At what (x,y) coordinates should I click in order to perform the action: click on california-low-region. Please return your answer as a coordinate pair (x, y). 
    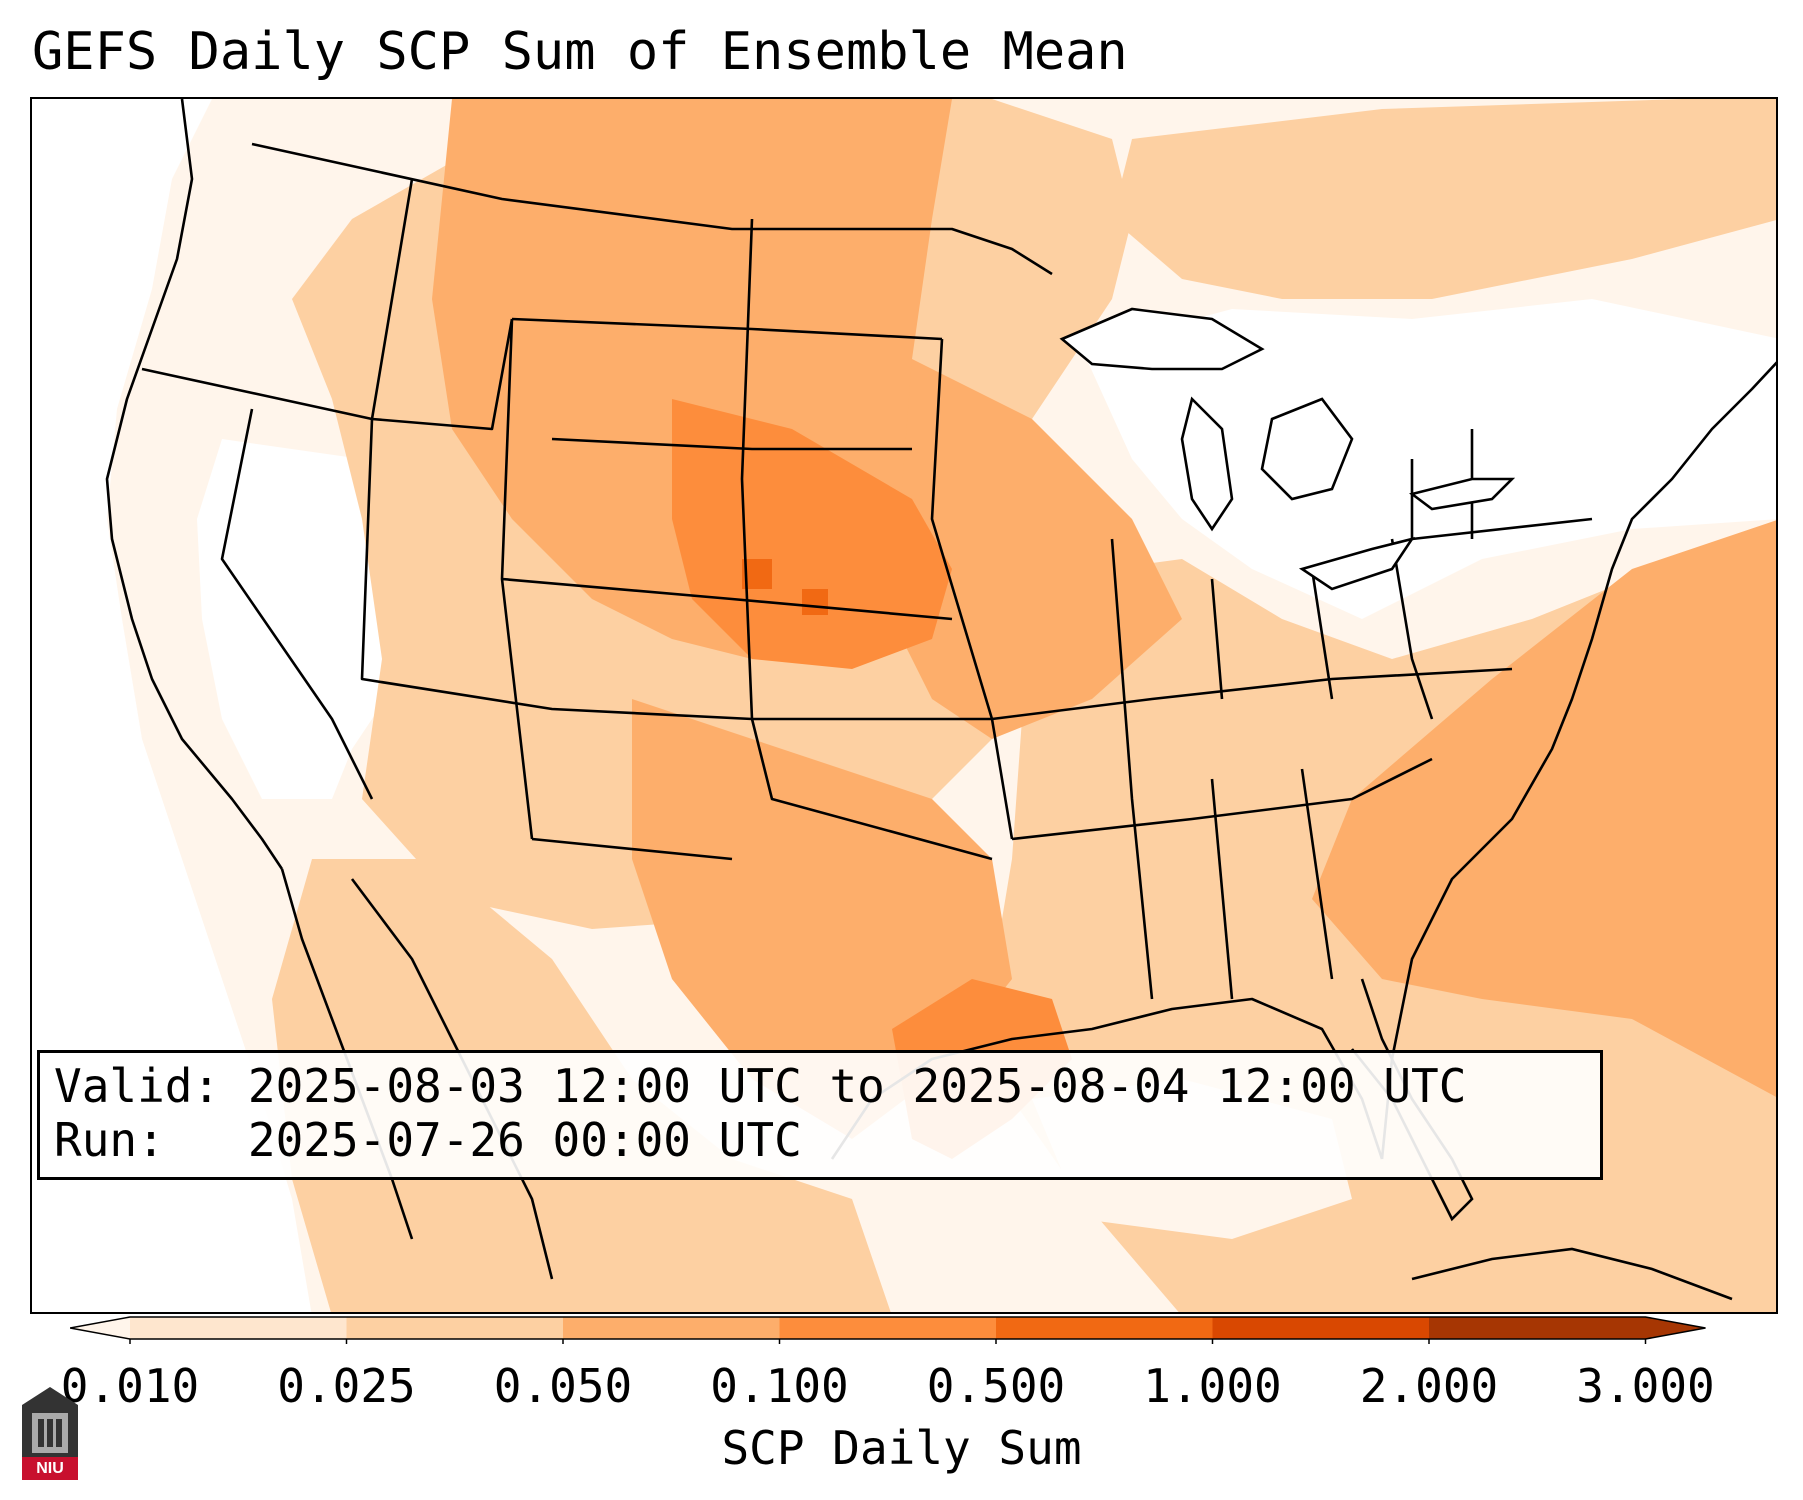
    Looking at the image, I should click on (304, 619).